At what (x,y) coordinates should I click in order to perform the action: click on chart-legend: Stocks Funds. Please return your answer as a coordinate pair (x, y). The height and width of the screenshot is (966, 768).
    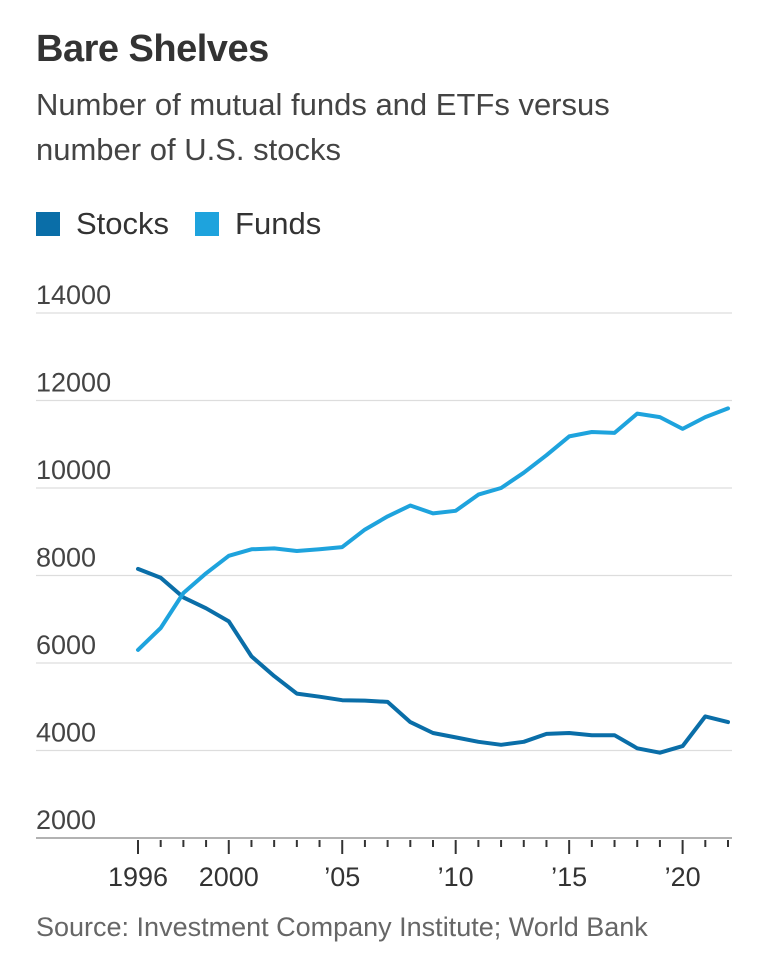
    Looking at the image, I should click on (191, 224).